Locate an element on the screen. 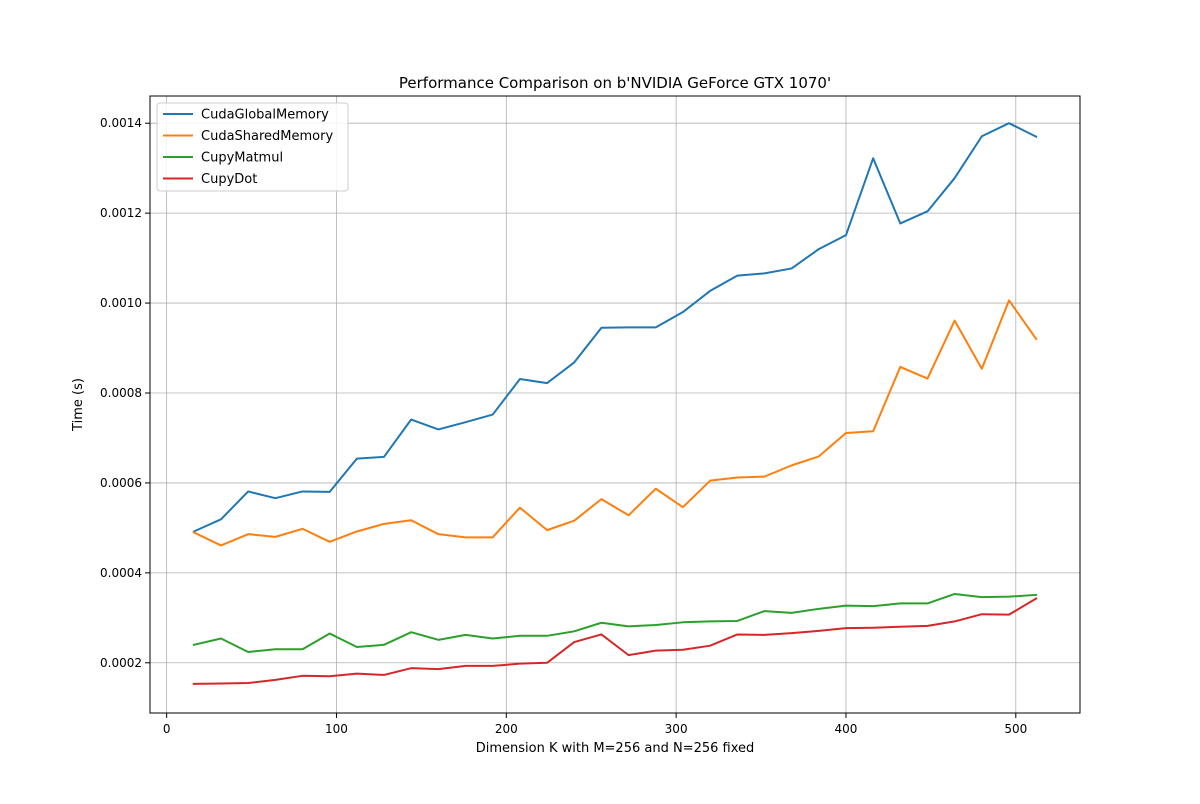 This screenshot has width=1200, height=804. y-tick-label: 0.0002 is located at coordinates (121, 663).